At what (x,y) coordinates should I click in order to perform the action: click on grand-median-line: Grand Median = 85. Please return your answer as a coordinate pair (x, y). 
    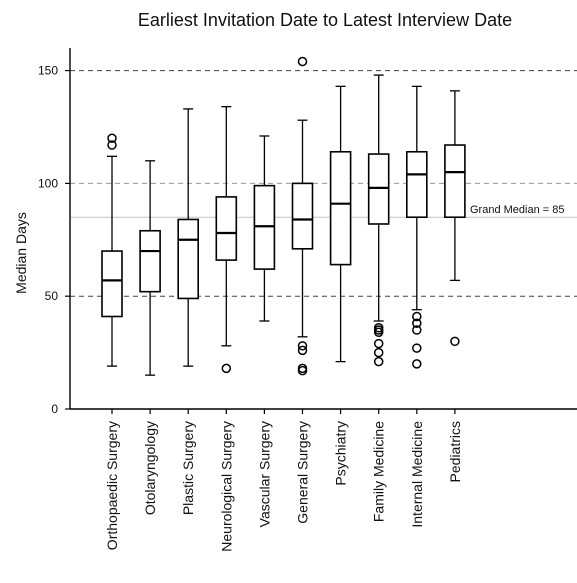
    Looking at the image, I should click on (323, 211).